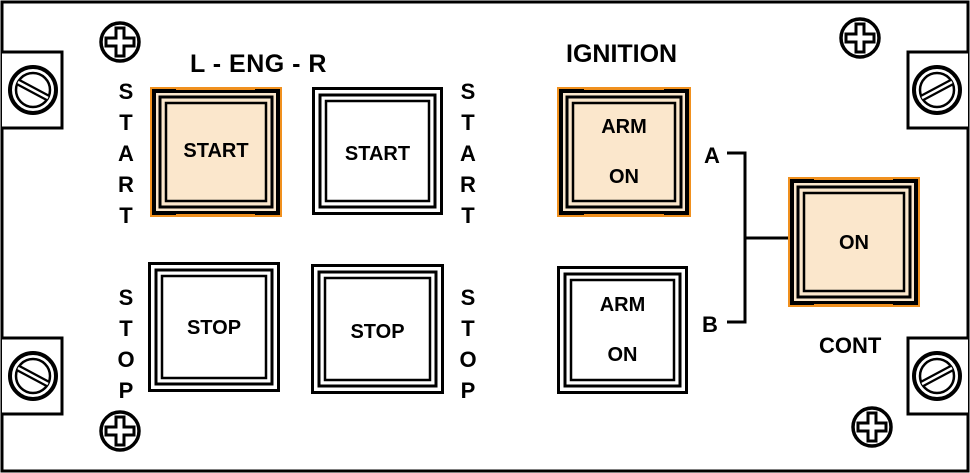  I want to click on left-start-label: START, so click(216, 151).